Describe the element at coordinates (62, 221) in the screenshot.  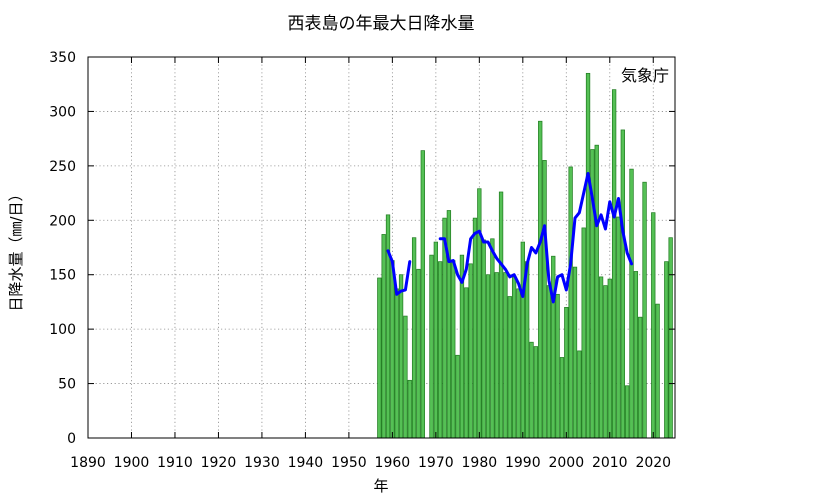
I see `y-tick-label: 200` at that location.